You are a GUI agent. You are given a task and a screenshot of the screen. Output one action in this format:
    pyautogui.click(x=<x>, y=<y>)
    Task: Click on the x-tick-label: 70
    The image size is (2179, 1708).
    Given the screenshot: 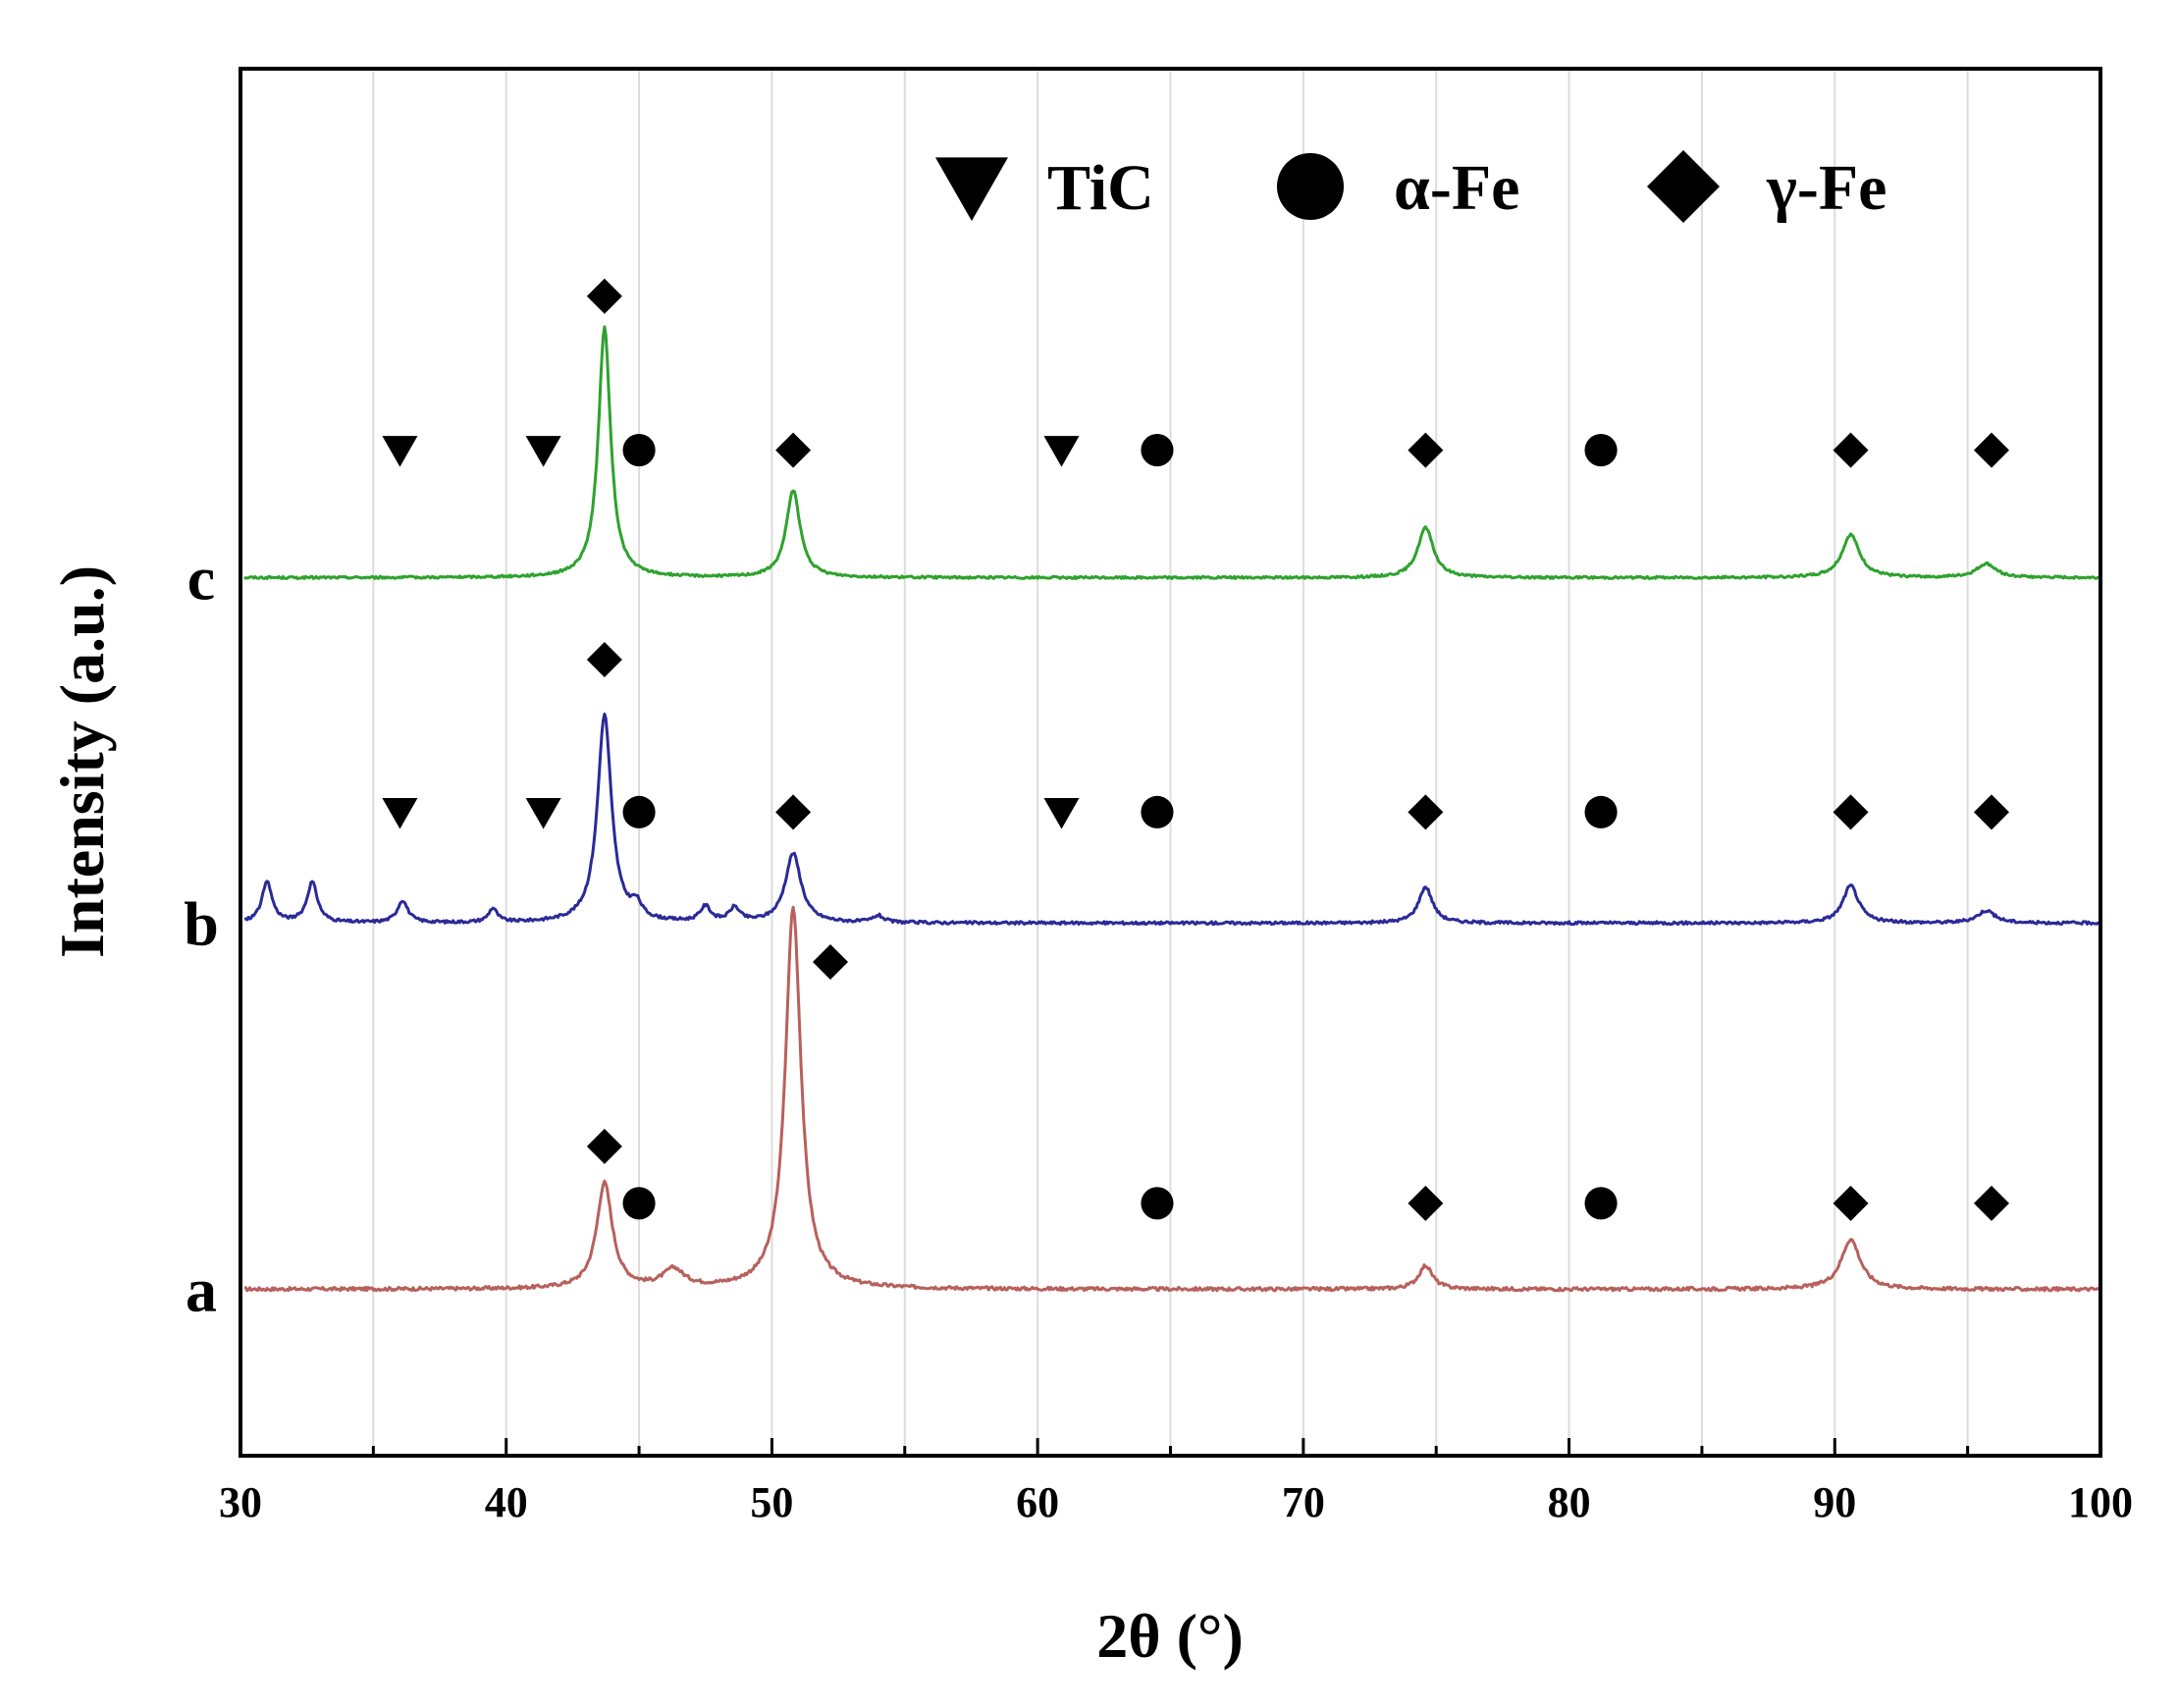 What is the action you would take?
    pyautogui.click(x=1303, y=1502)
    